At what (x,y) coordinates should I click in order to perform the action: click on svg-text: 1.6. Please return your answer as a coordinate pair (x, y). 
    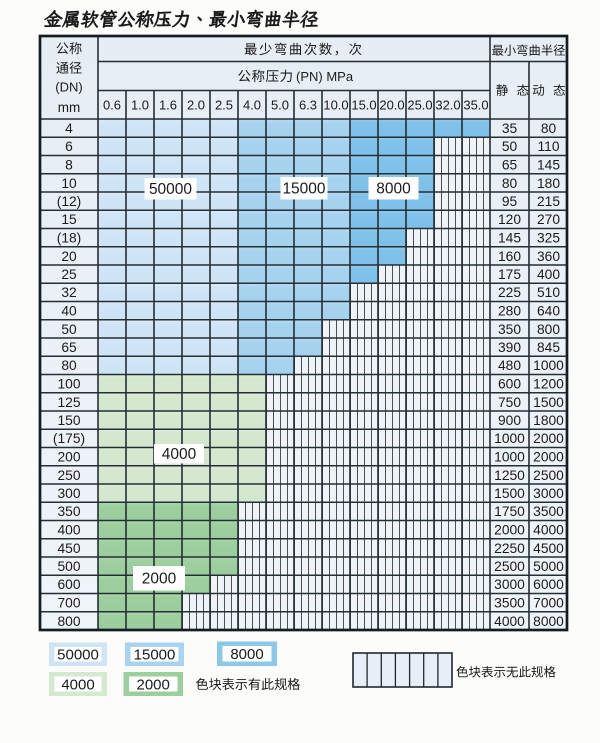
    Looking at the image, I should click on (168, 105).